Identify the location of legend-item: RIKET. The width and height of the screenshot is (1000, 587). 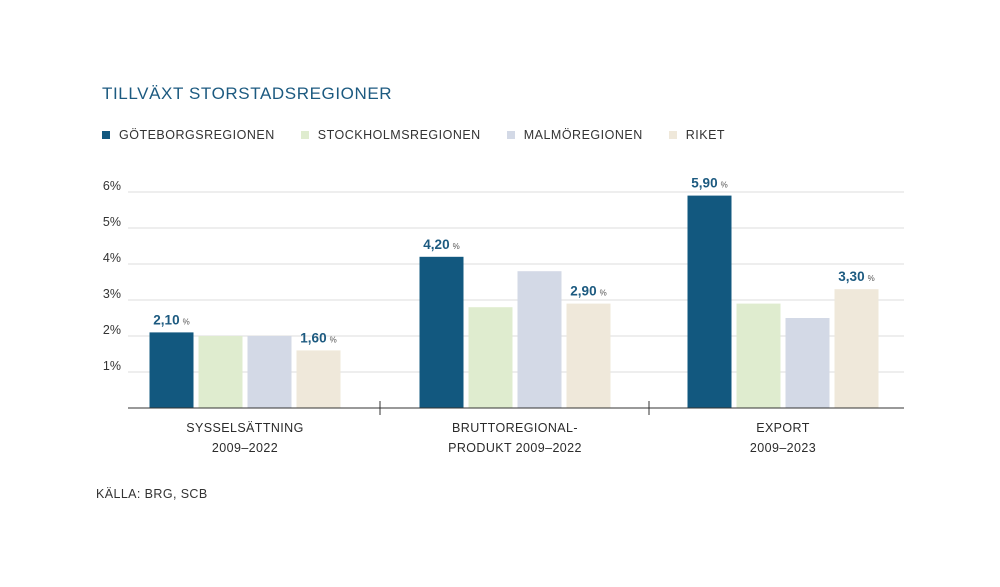
(697, 135).